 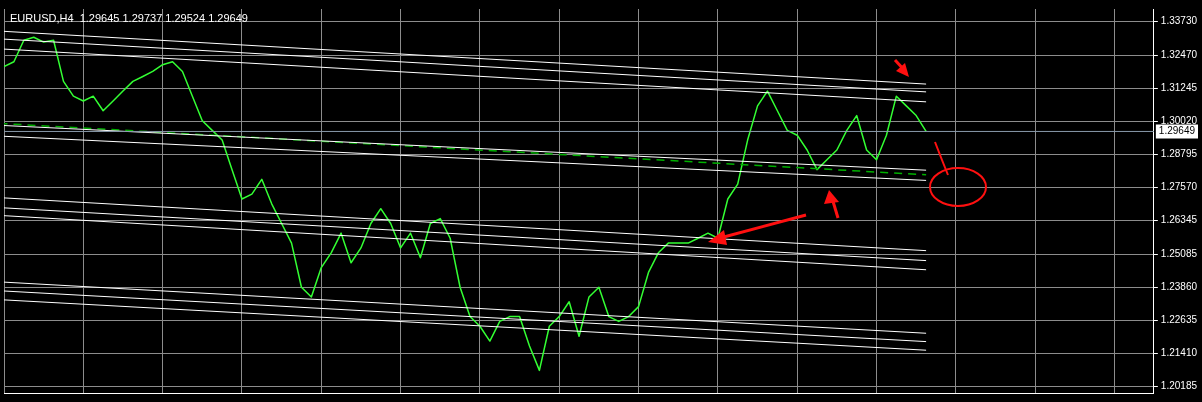 I want to click on y-tick-label: 1.32470, so click(x=1179, y=55).